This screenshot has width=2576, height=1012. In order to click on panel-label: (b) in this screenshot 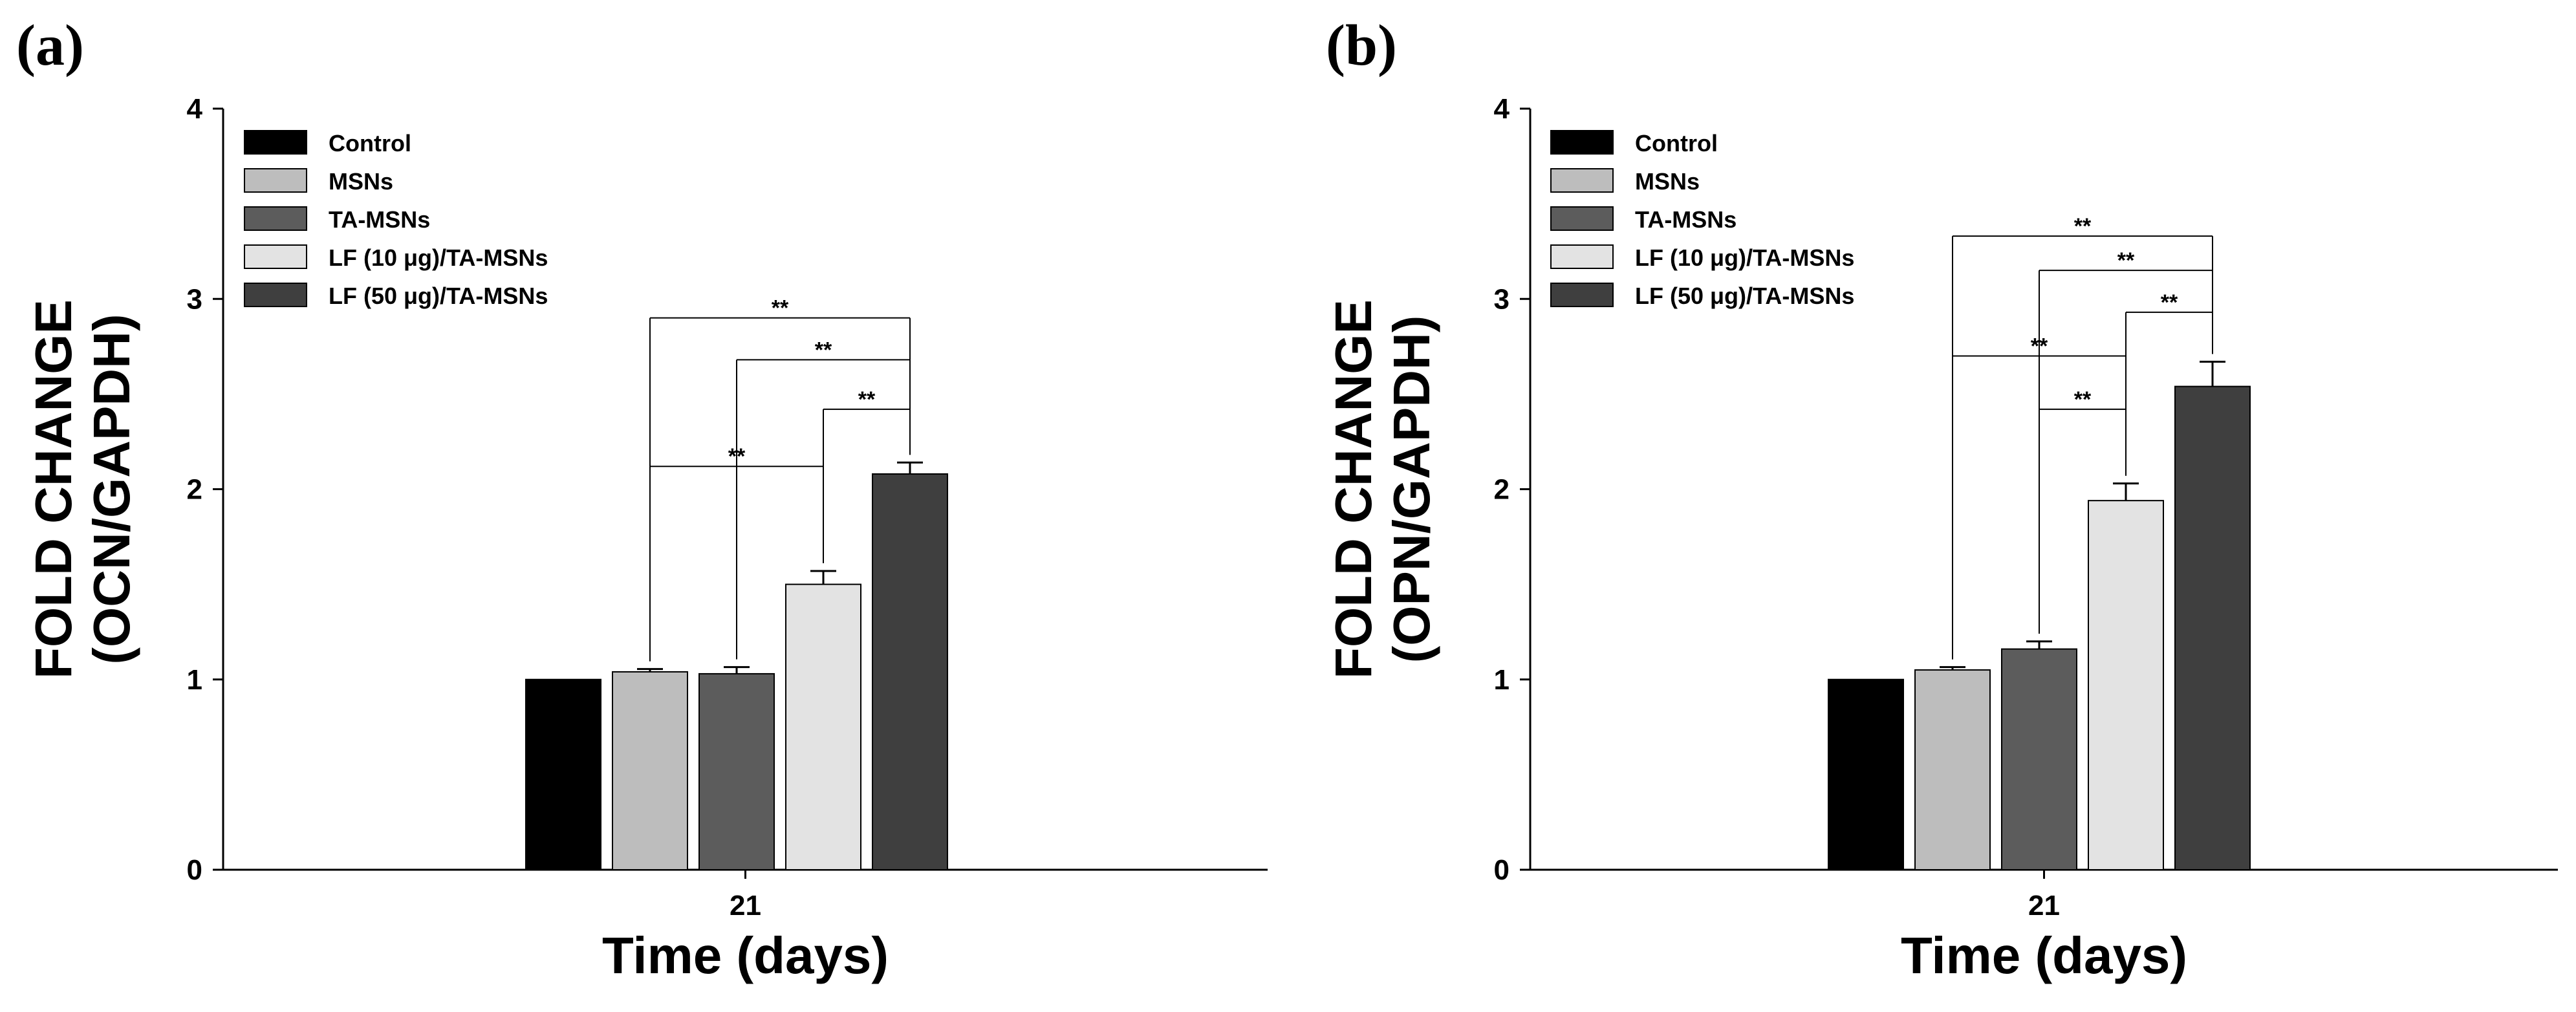, I will do `click(1361, 46)`.